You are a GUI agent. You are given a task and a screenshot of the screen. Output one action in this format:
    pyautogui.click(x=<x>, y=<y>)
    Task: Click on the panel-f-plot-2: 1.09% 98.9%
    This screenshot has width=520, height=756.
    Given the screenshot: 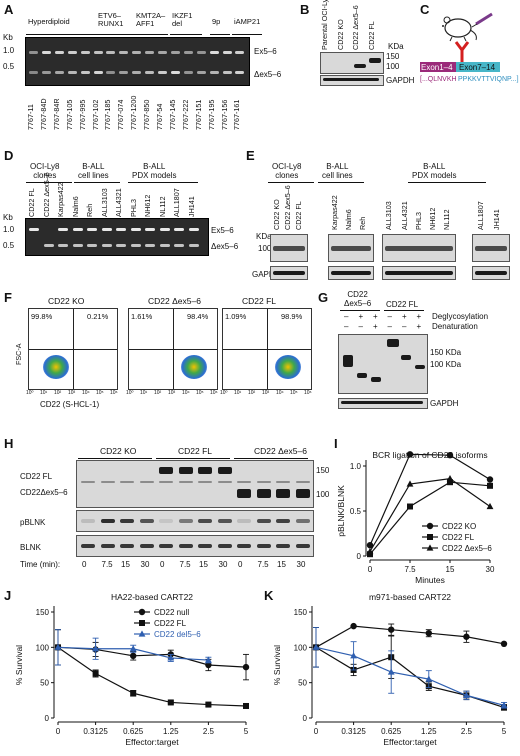 What is the action you would take?
    pyautogui.click(x=267, y=349)
    